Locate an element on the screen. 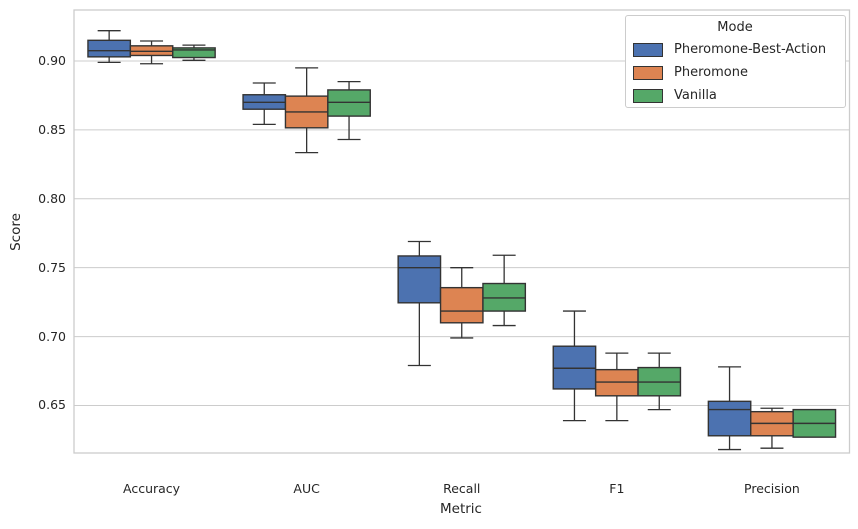  x-tick-recall: Recall is located at coordinates (462, 488).